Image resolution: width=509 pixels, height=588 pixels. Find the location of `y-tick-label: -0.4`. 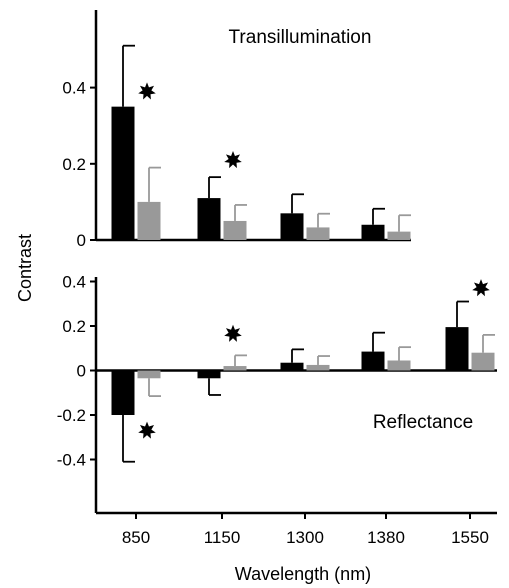

y-tick-label: -0.4 is located at coordinates (71, 460).